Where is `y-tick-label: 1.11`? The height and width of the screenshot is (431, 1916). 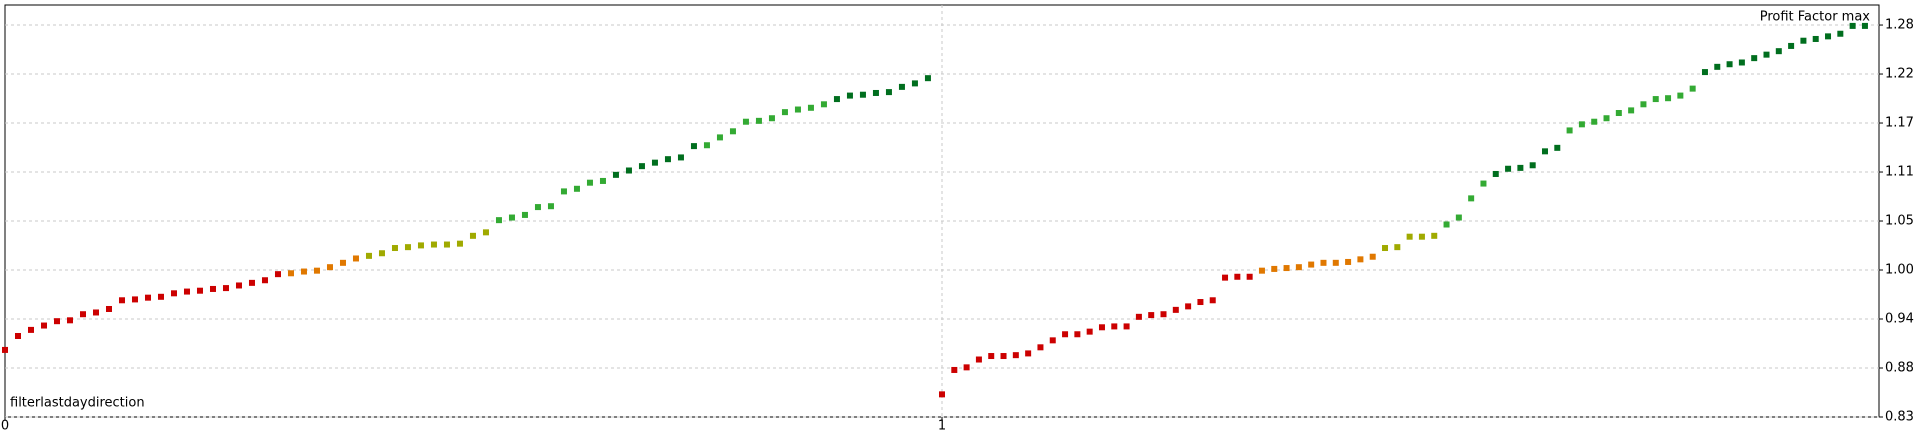
y-tick-label: 1.11 is located at coordinates (1899, 172).